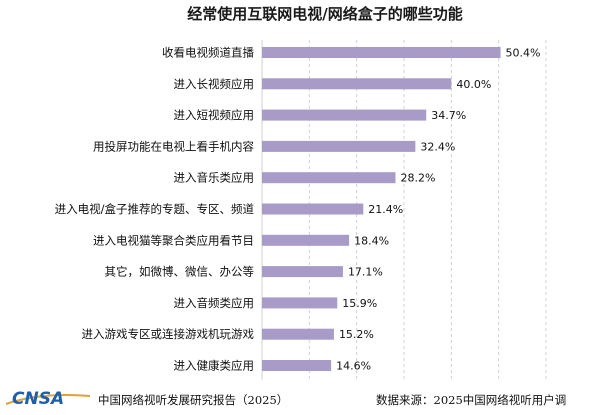 This screenshot has width=600, height=415. Describe the element at coordinates (180, 272) in the screenshot. I see `category-label: 其它，如微博、微信、办公等` at that location.